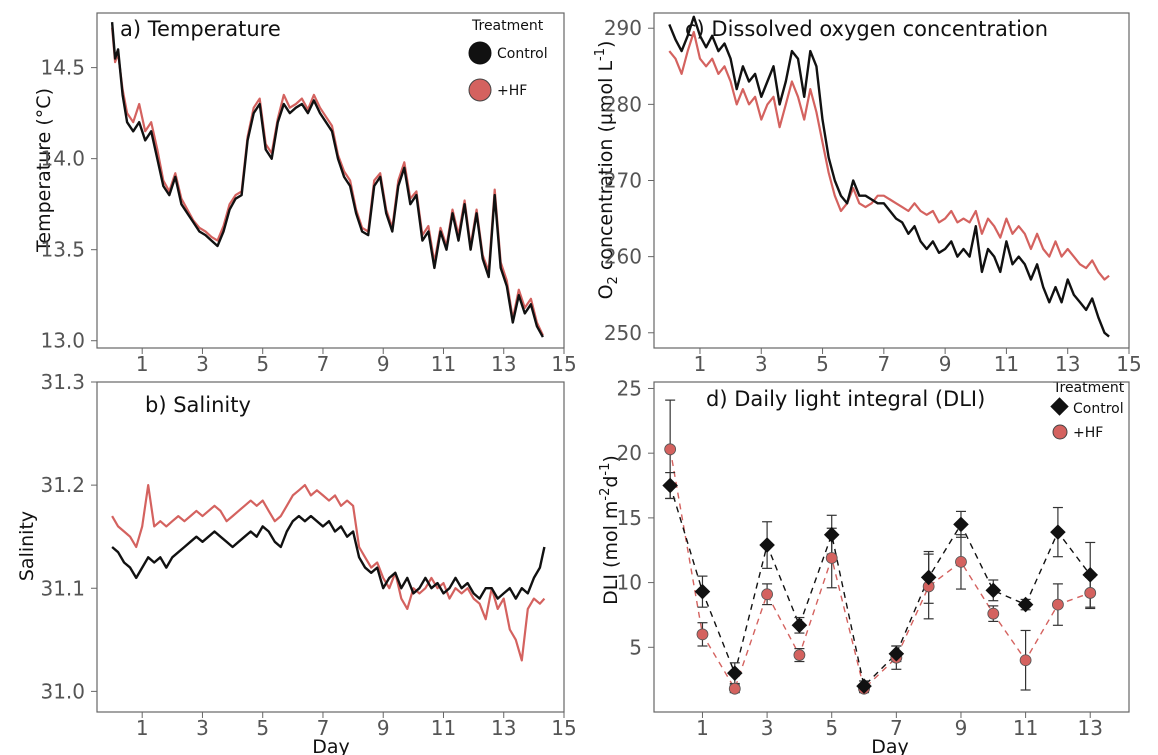  Describe the element at coordinates (142, 364) in the screenshot. I see `x-tick-label-a: 1` at that location.